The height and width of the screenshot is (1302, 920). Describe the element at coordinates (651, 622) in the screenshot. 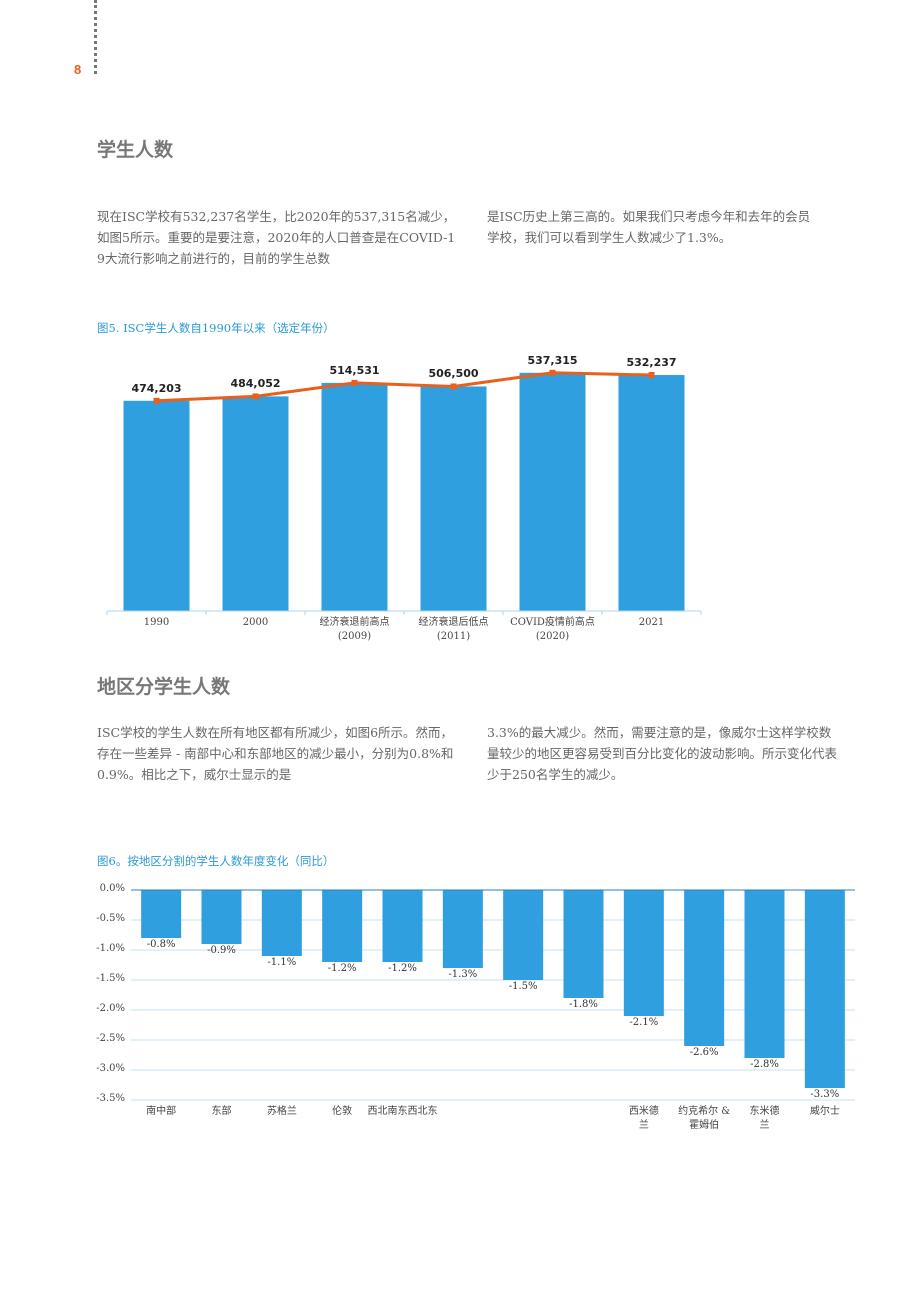

I see `x-tick-label: 2021` at that location.